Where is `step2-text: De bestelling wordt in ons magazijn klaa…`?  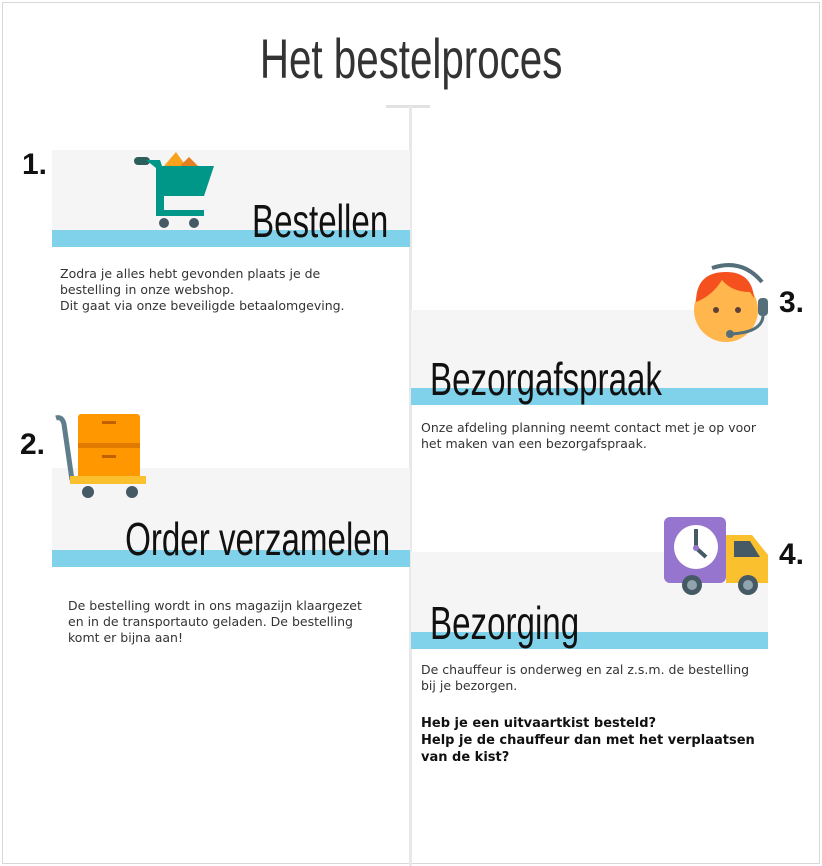 step2-text: De bestelling wordt in ons magazijn klaa… is located at coordinates (215, 622).